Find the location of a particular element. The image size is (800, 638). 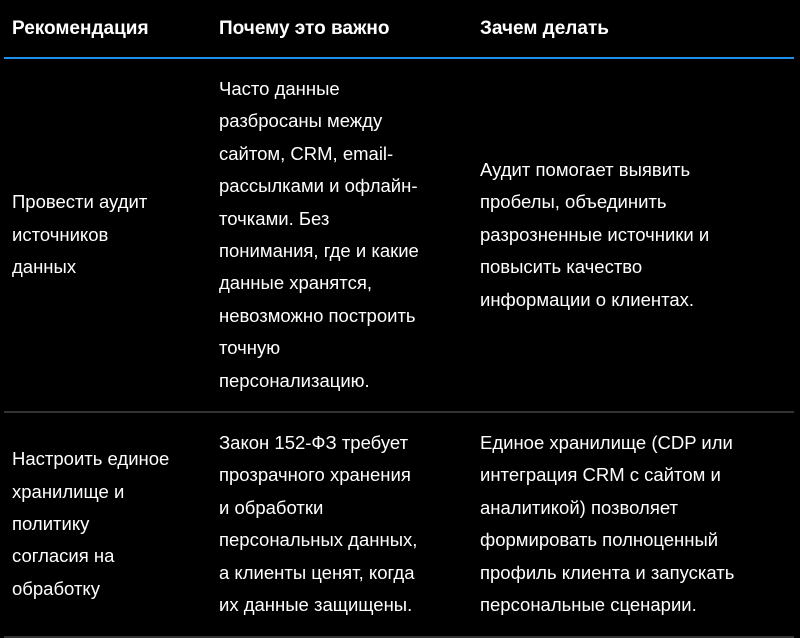

text-line: Провести аудит is located at coordinates (80, 202).